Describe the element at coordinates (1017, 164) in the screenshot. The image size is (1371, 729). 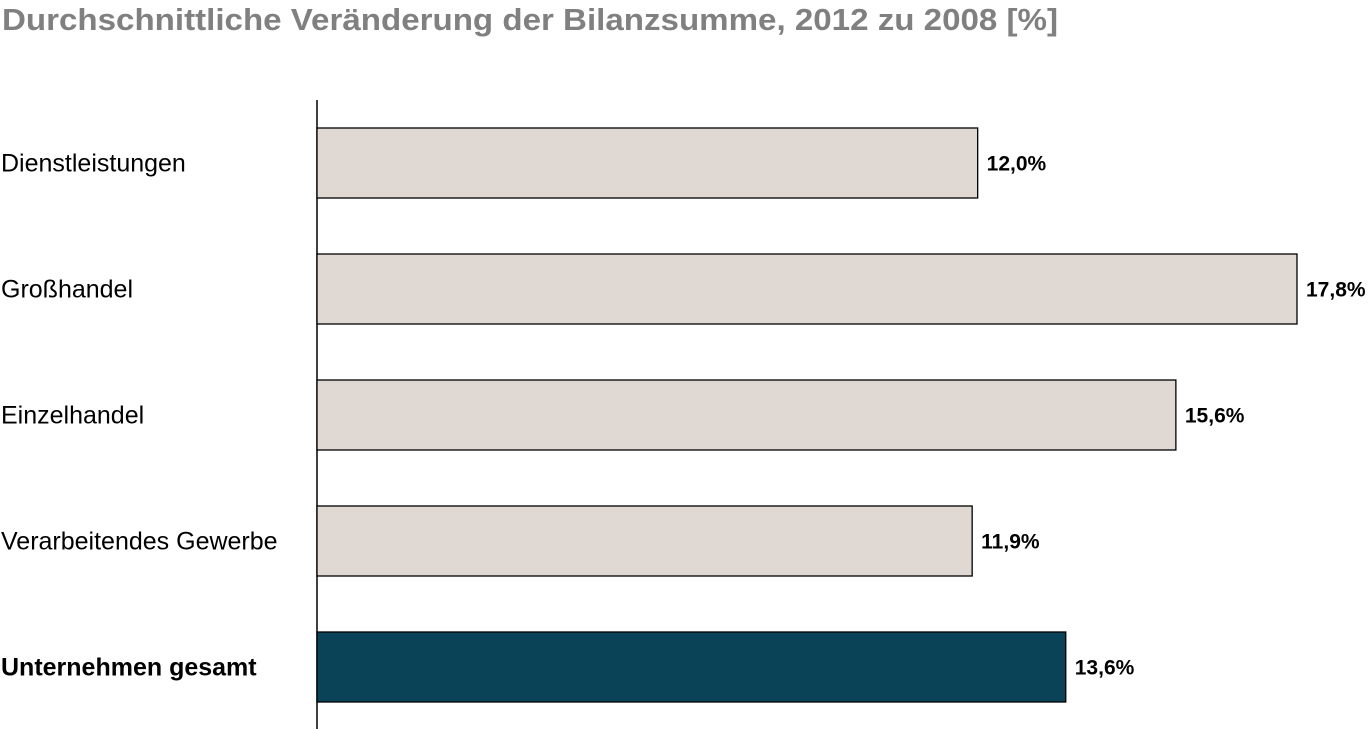
I see `value-label: 12,0%` at that location.